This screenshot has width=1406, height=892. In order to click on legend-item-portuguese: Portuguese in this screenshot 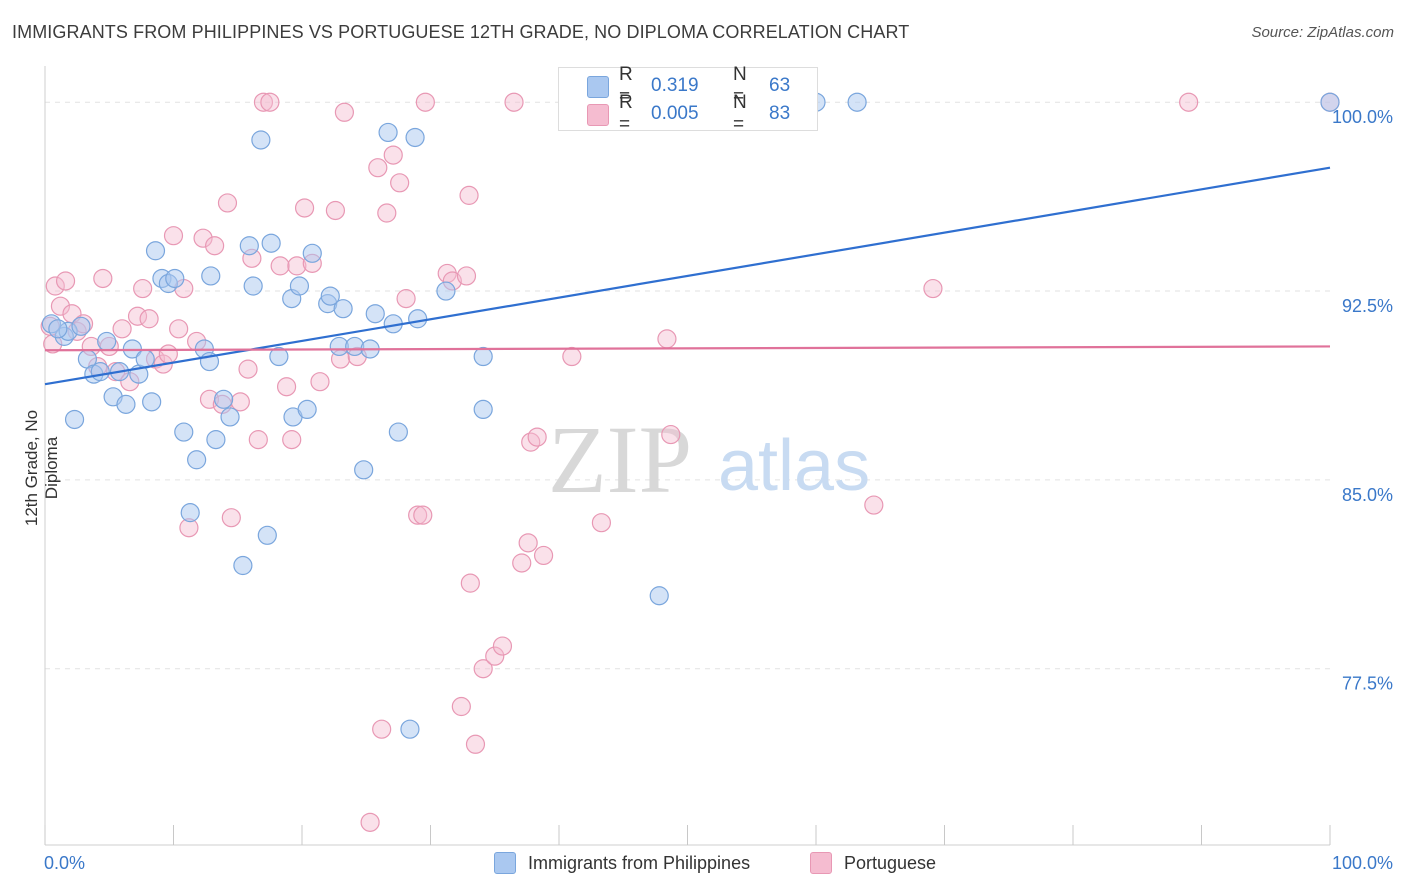, I will do `click(873, 863)`.